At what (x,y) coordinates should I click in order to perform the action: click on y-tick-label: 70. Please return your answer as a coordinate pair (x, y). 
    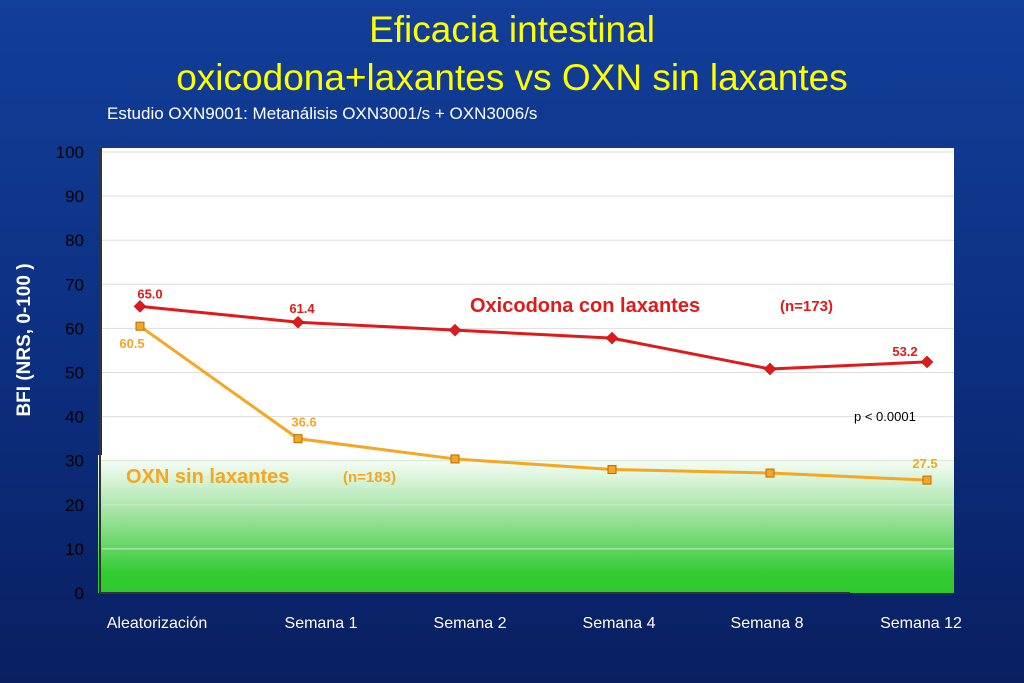
    Looking at the image, I should click on (74, 284).